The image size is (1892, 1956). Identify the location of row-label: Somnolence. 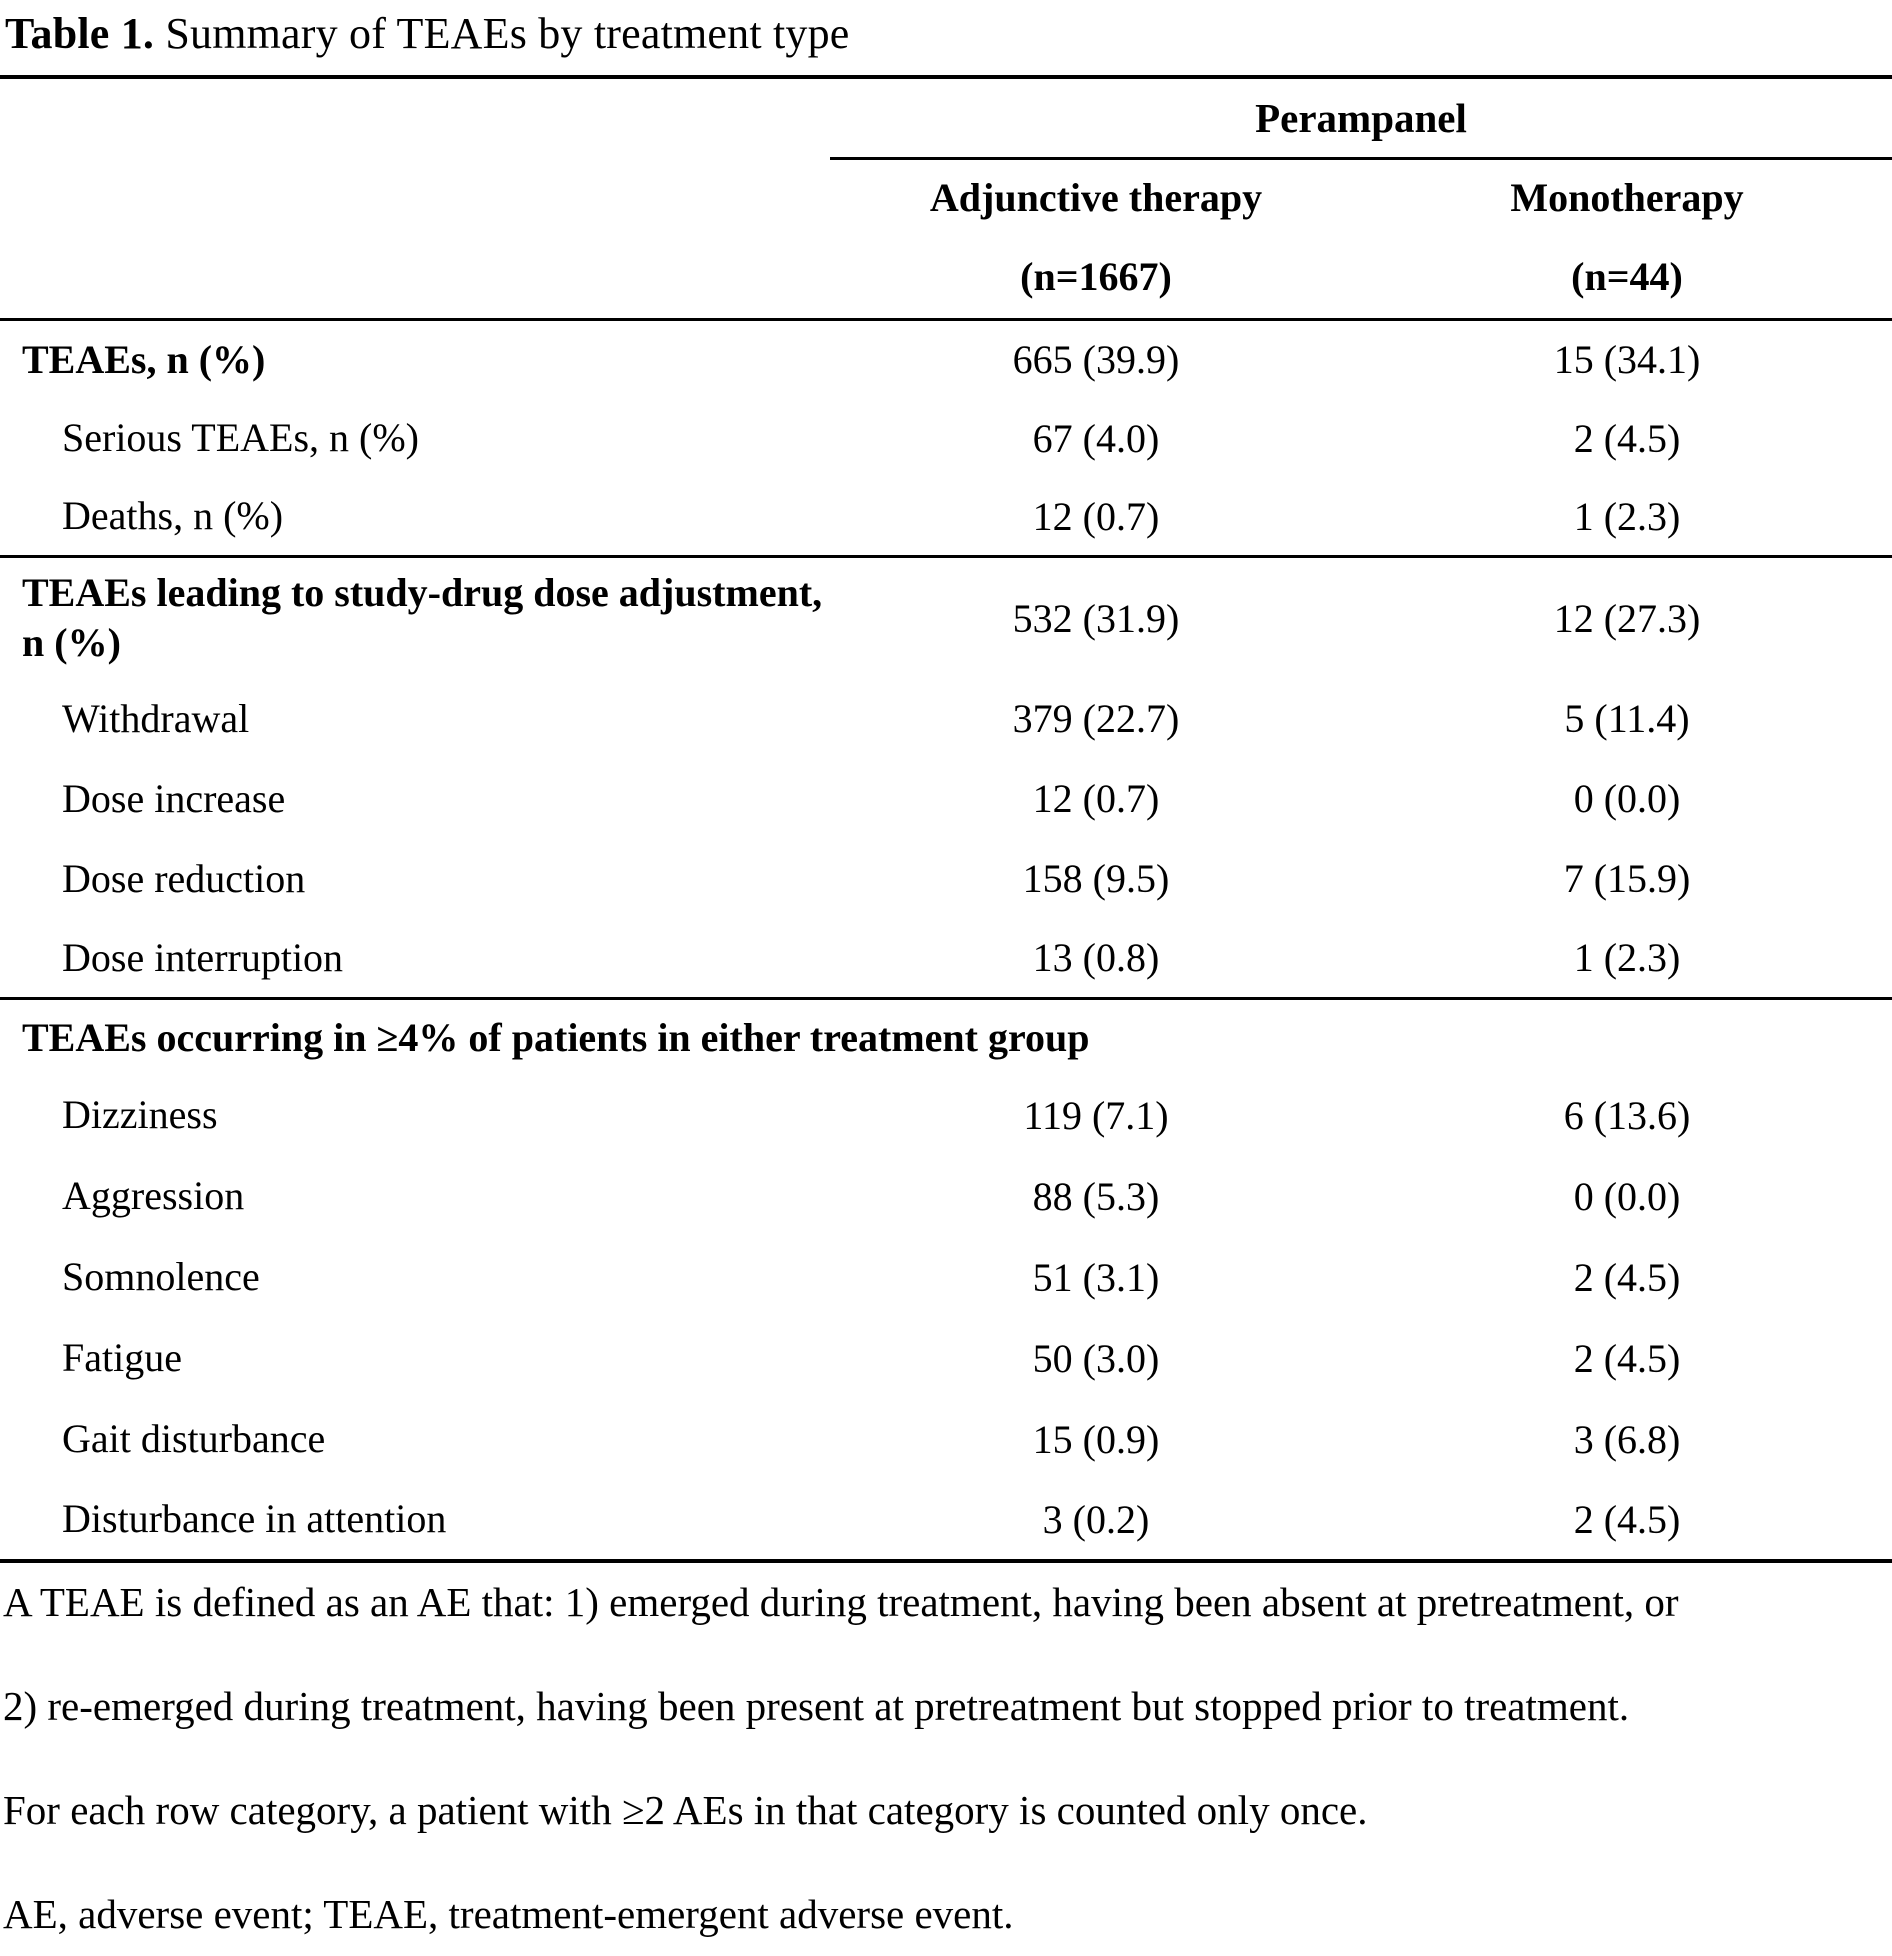
(161, 1276).